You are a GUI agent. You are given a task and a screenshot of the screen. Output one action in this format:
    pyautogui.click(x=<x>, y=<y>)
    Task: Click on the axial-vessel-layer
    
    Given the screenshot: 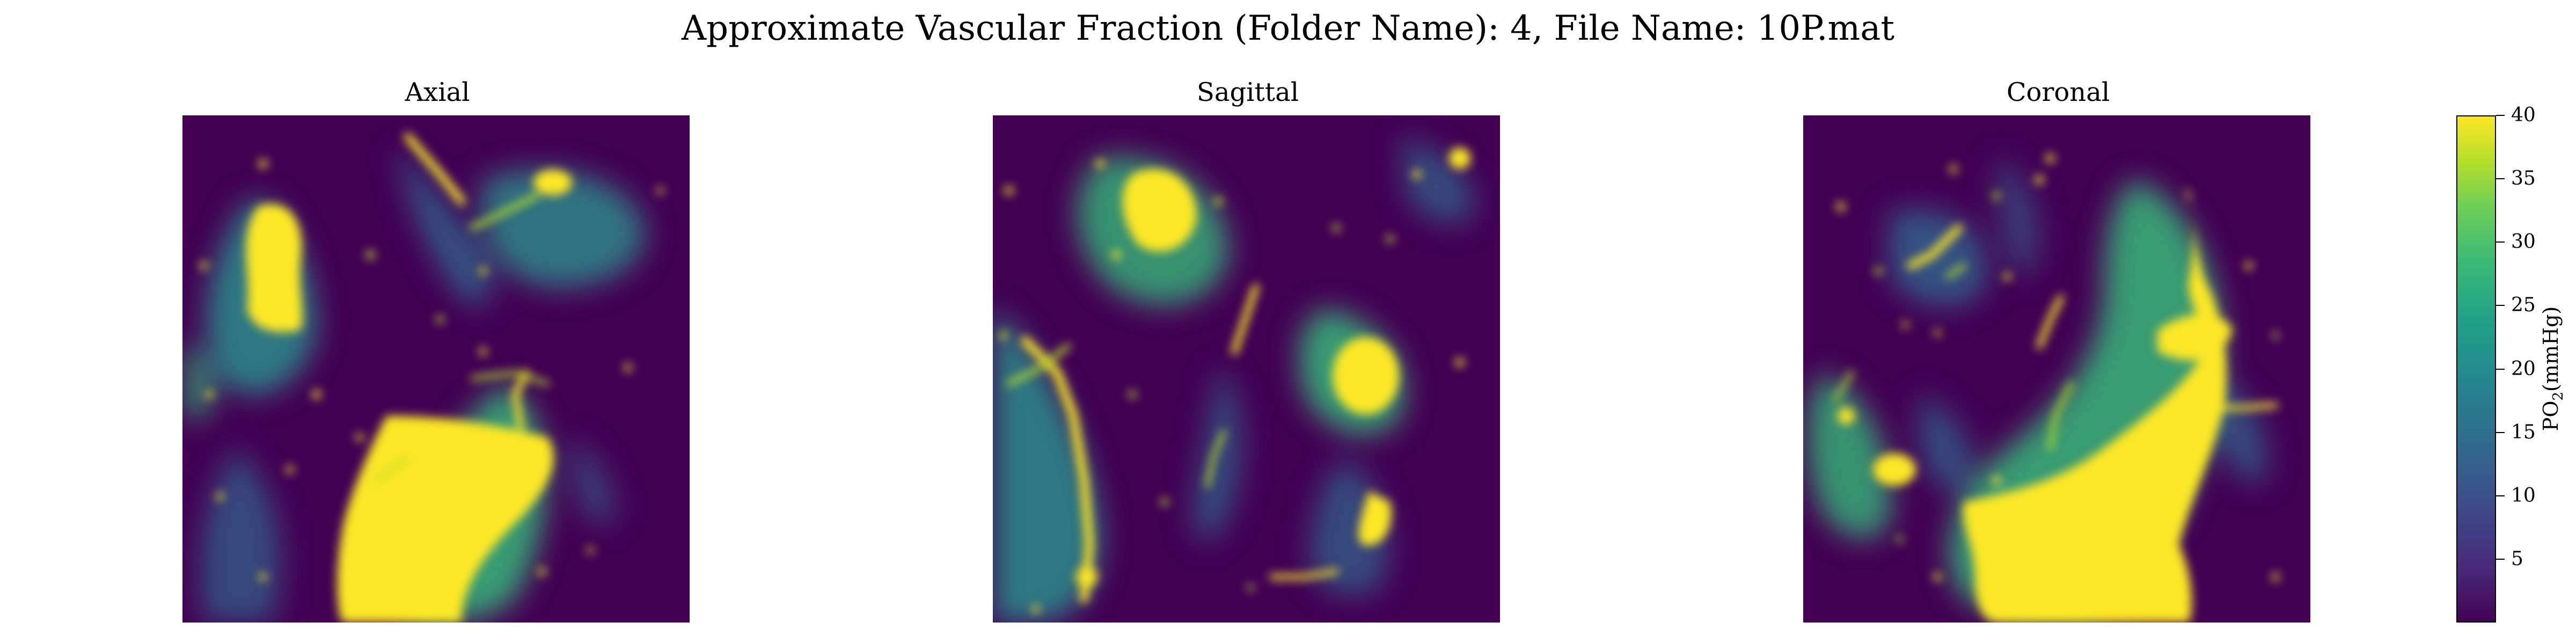 What is the action you would take?
    pyautogui.click(x=431, y=378)
    